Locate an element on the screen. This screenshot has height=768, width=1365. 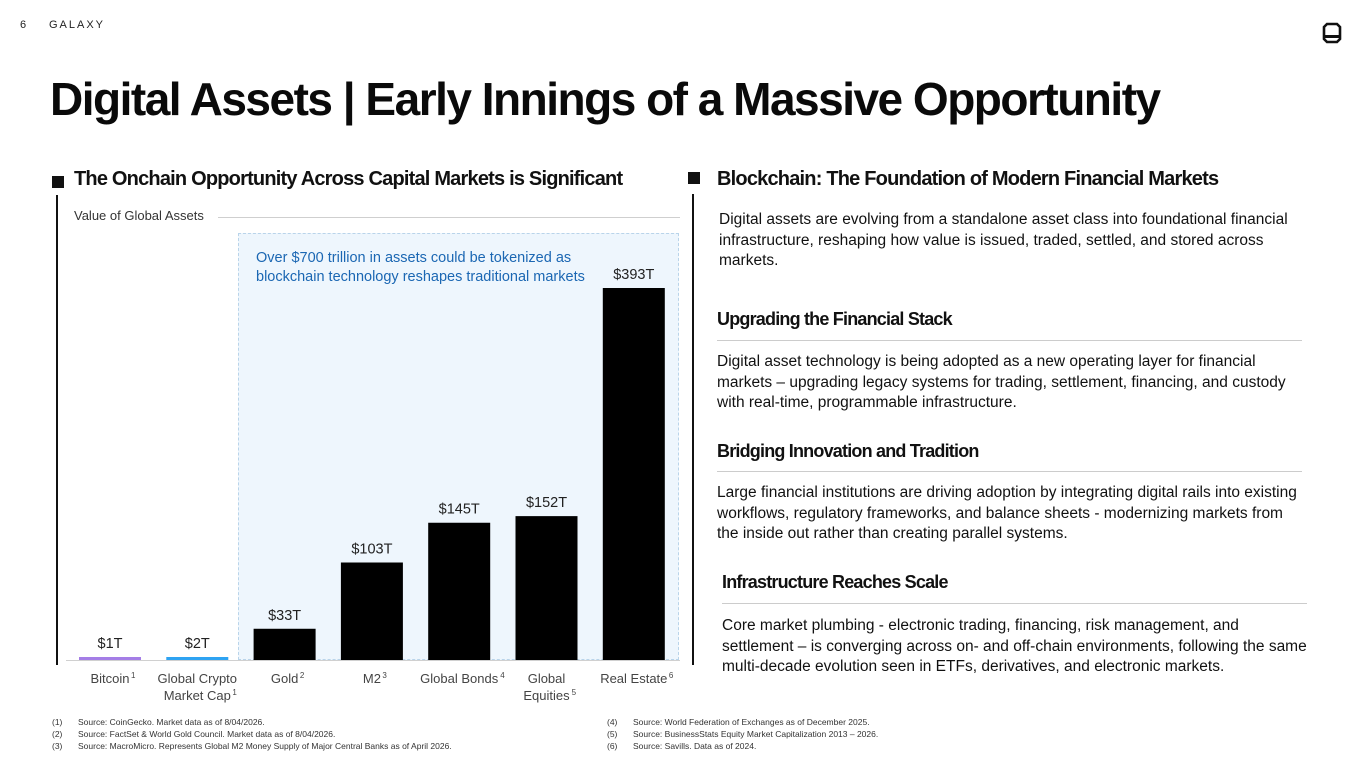
category-tick-label: Global is located at coordinates (547, 678).